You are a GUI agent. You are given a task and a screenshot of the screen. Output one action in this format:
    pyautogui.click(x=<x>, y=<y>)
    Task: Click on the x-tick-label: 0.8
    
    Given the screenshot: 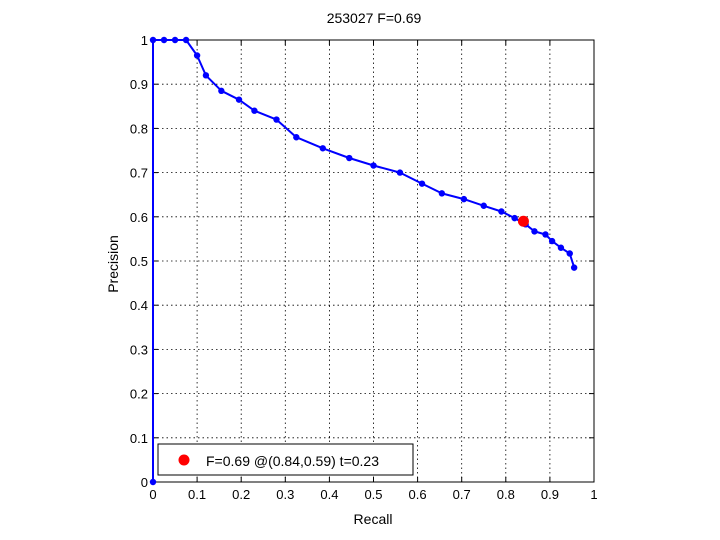 What is the action you would take?
    pyautogui.click(x=506, y=494)
    